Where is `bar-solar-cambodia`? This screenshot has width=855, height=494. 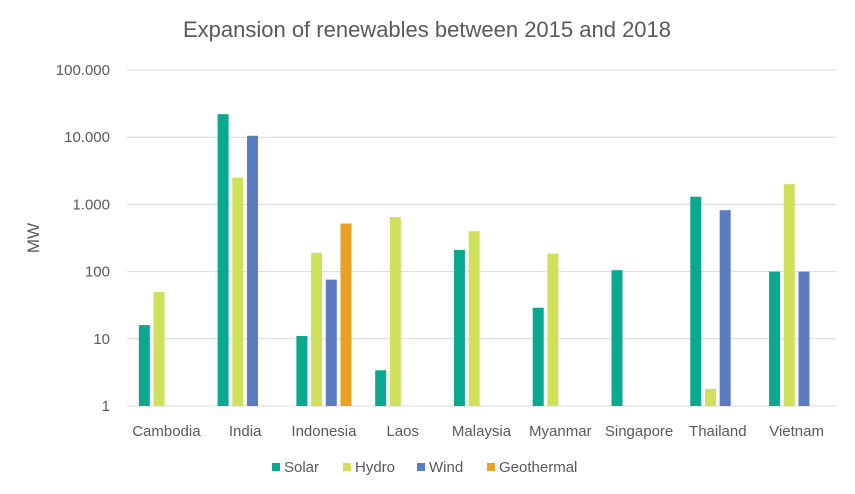
bar-solar-cambodia is located at coordinates (144, 365).